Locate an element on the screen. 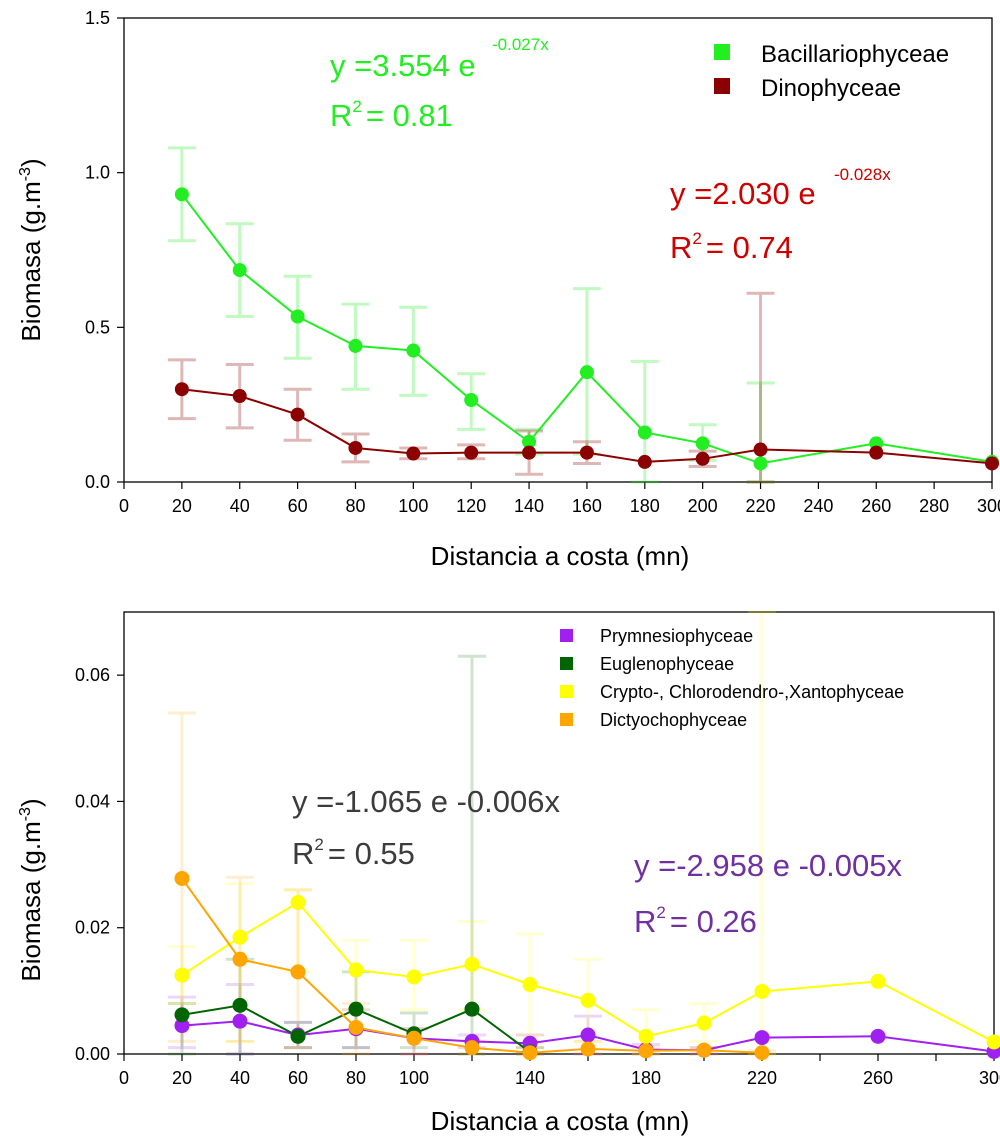 This screenshot has width=1000, height=1140. x-tick-label: 60 is located at coordinates (298, 1078).